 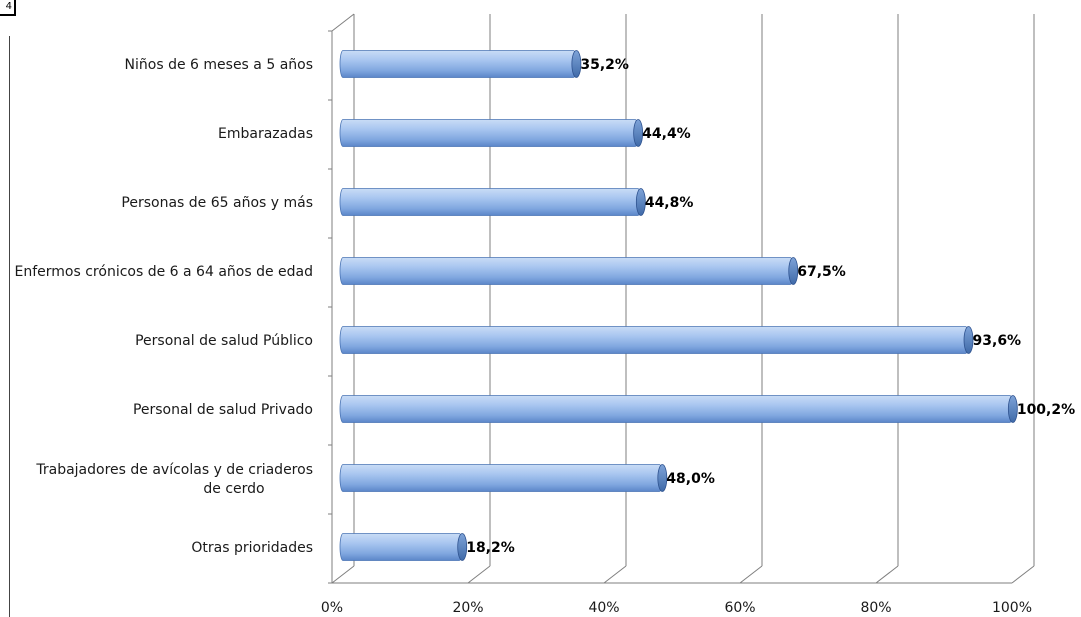 I want to click on category-label: Personas de 65 años y más, so click(x=217, y=203).